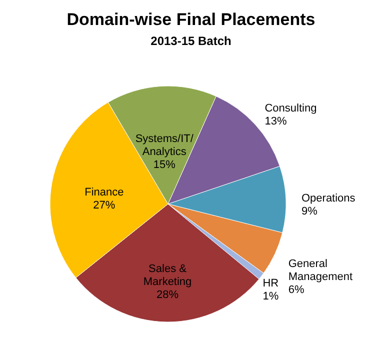 The height and width of the screenshot is (348, 382). I want to click on slice-label: Consulting, so click(290, 108).